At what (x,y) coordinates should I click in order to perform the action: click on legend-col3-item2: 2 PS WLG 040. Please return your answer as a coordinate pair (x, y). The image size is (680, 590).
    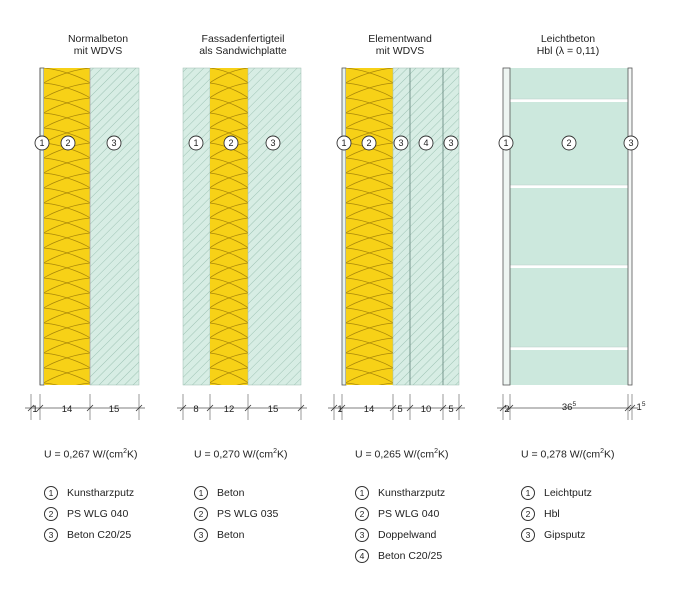
    Looking at the image, I should click on (397, 514).